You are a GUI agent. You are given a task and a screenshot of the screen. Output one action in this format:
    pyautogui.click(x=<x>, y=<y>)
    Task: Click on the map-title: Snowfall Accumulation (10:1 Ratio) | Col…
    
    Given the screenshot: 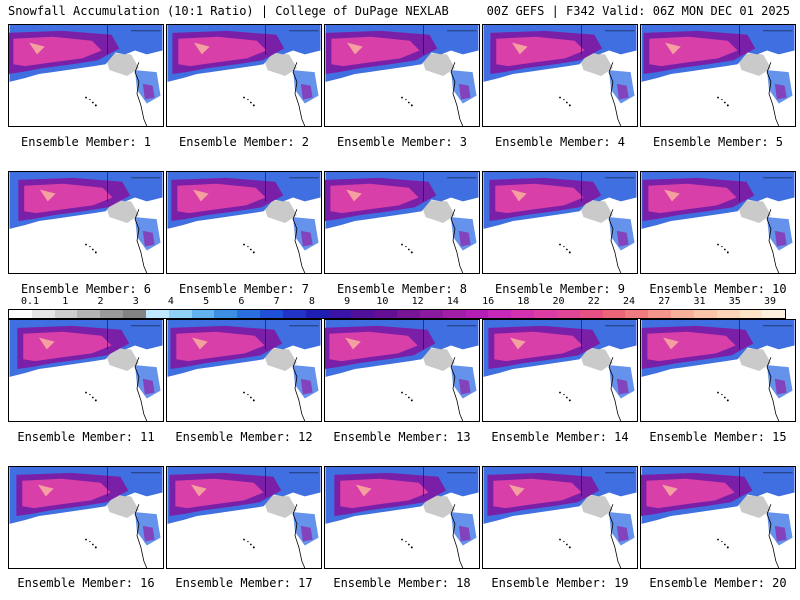 What is the action you would take?
    pyautogui.click(x=228, y=11)
    